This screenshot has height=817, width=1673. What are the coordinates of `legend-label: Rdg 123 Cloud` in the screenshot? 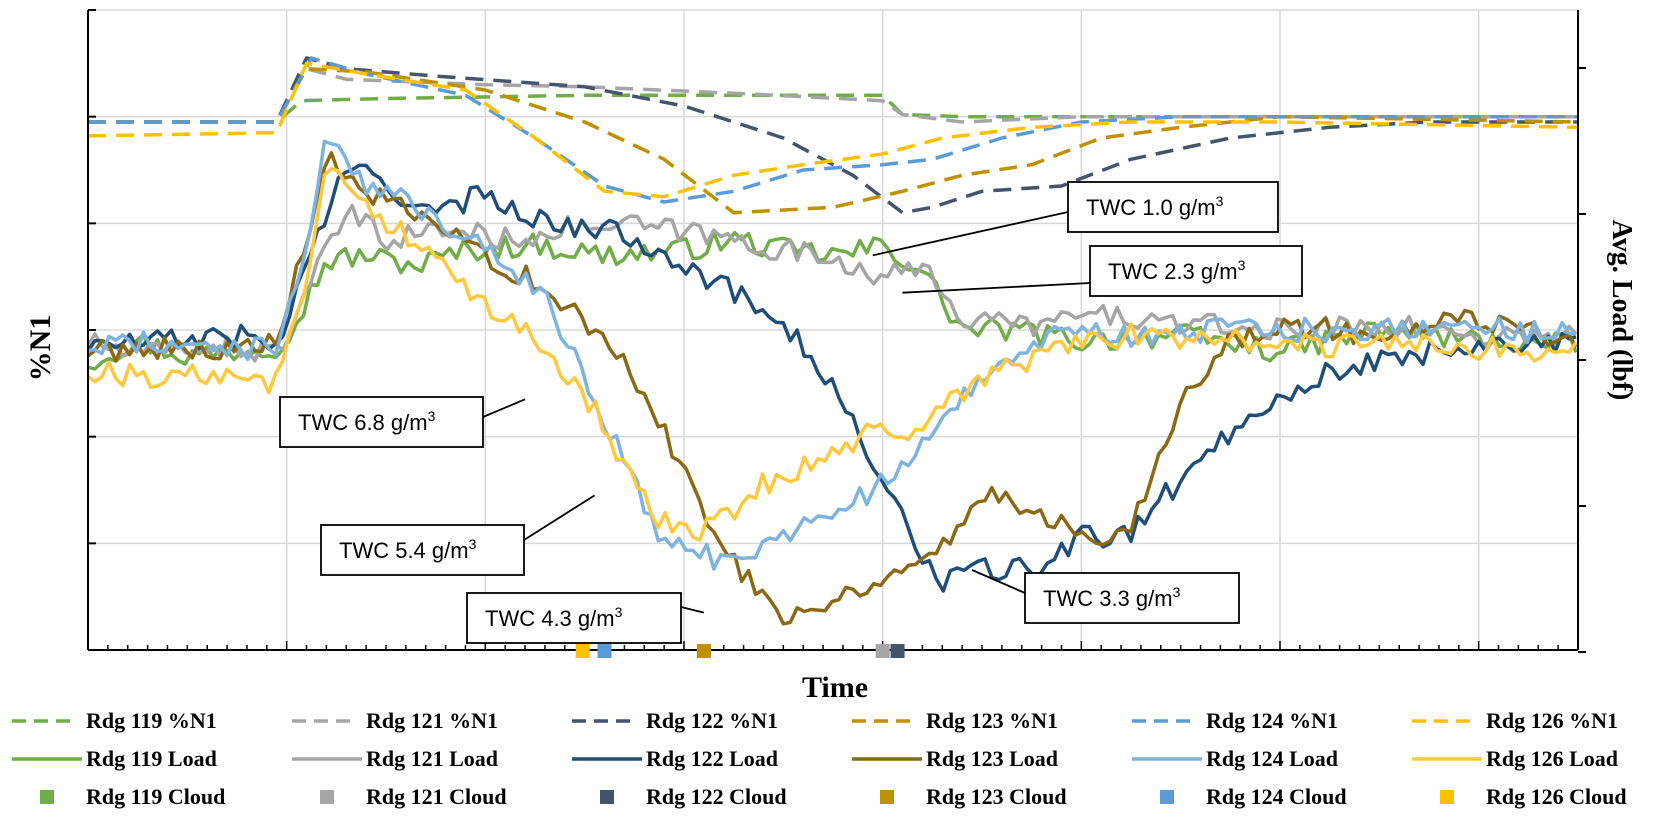 It's located at (996, 796).